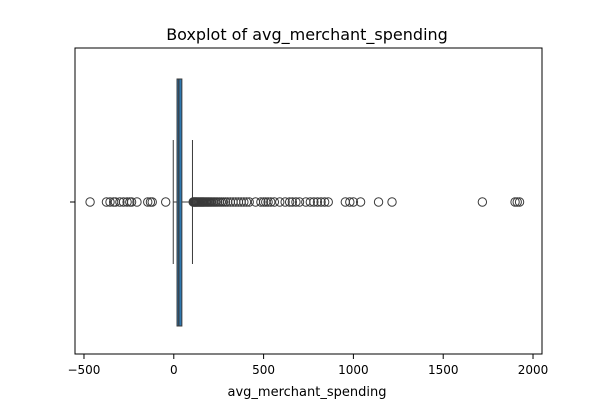 The width and height of the screenshot is (600, 405). What do you see at coordinates (533, 370) in the screenshot?
I see `x-tick-label: 2000` at bounding box center [533, 370].